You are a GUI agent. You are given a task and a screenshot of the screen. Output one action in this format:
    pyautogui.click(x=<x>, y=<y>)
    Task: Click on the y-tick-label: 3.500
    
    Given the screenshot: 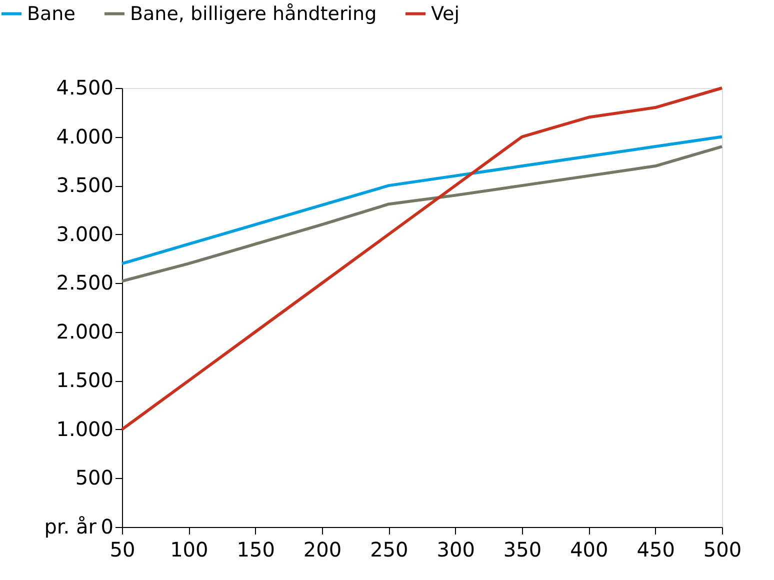 What is the action you would take?
    pyautogui.click(x=85, y=185)
    